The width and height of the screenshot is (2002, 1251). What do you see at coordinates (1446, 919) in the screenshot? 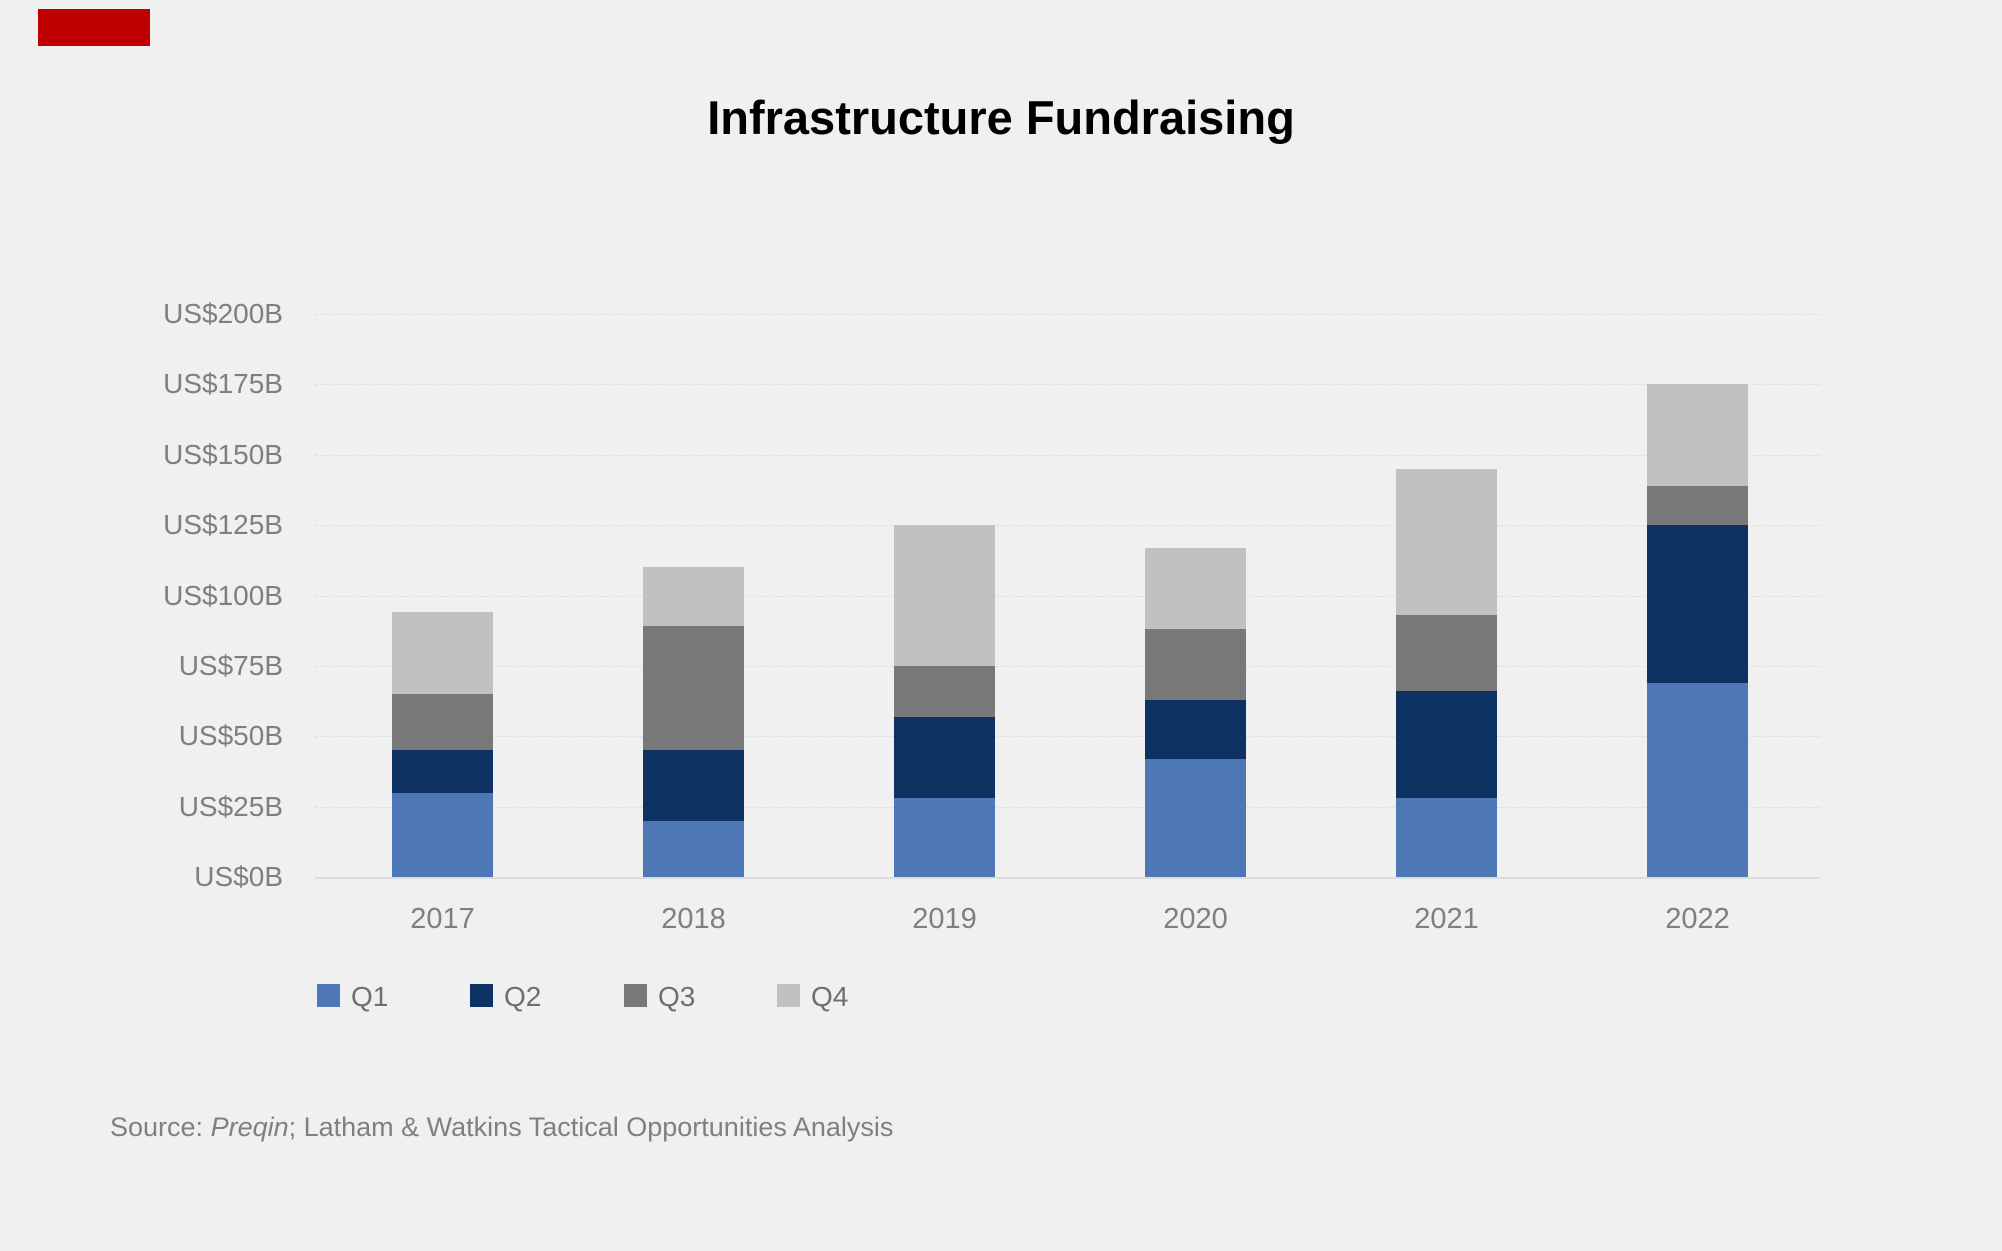
I see `x-axis-tick-label-2021: 2021` at bounding box center [1446, 919].